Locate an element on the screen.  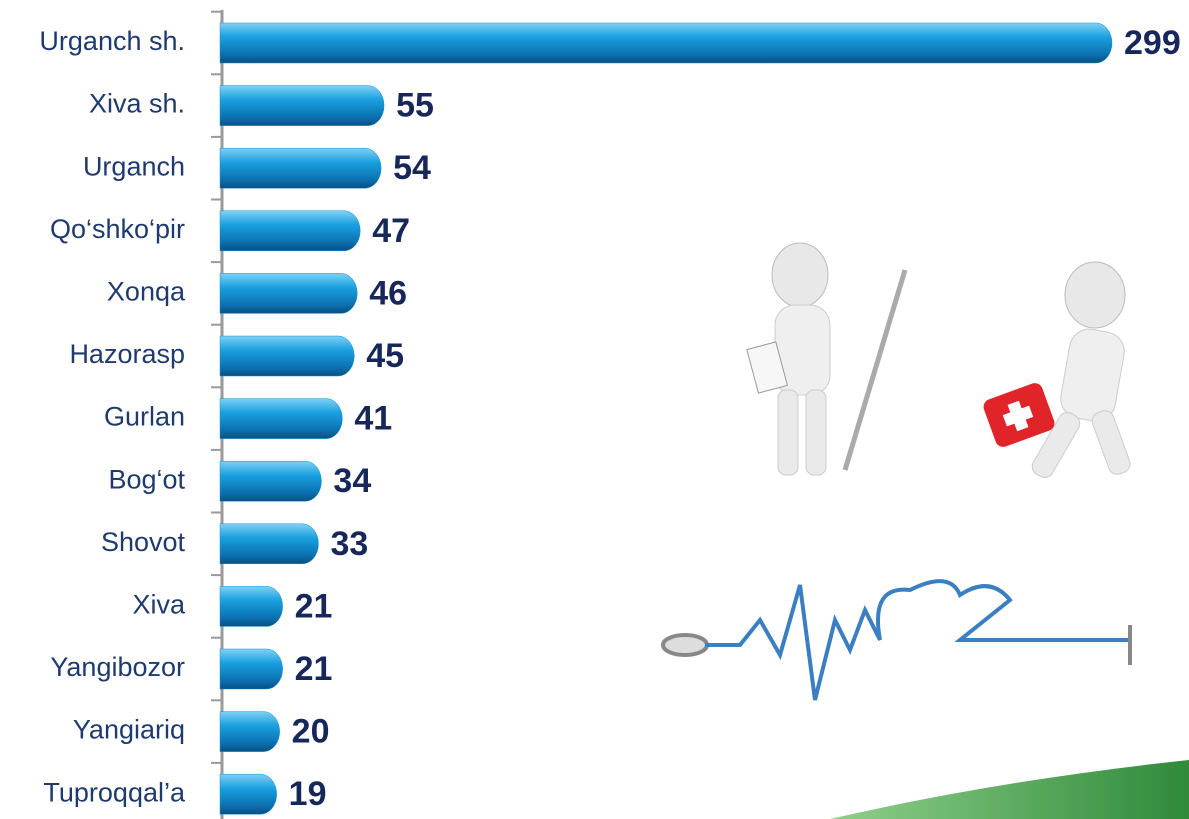
value-label: 20 is located at coordinates (311, 732).